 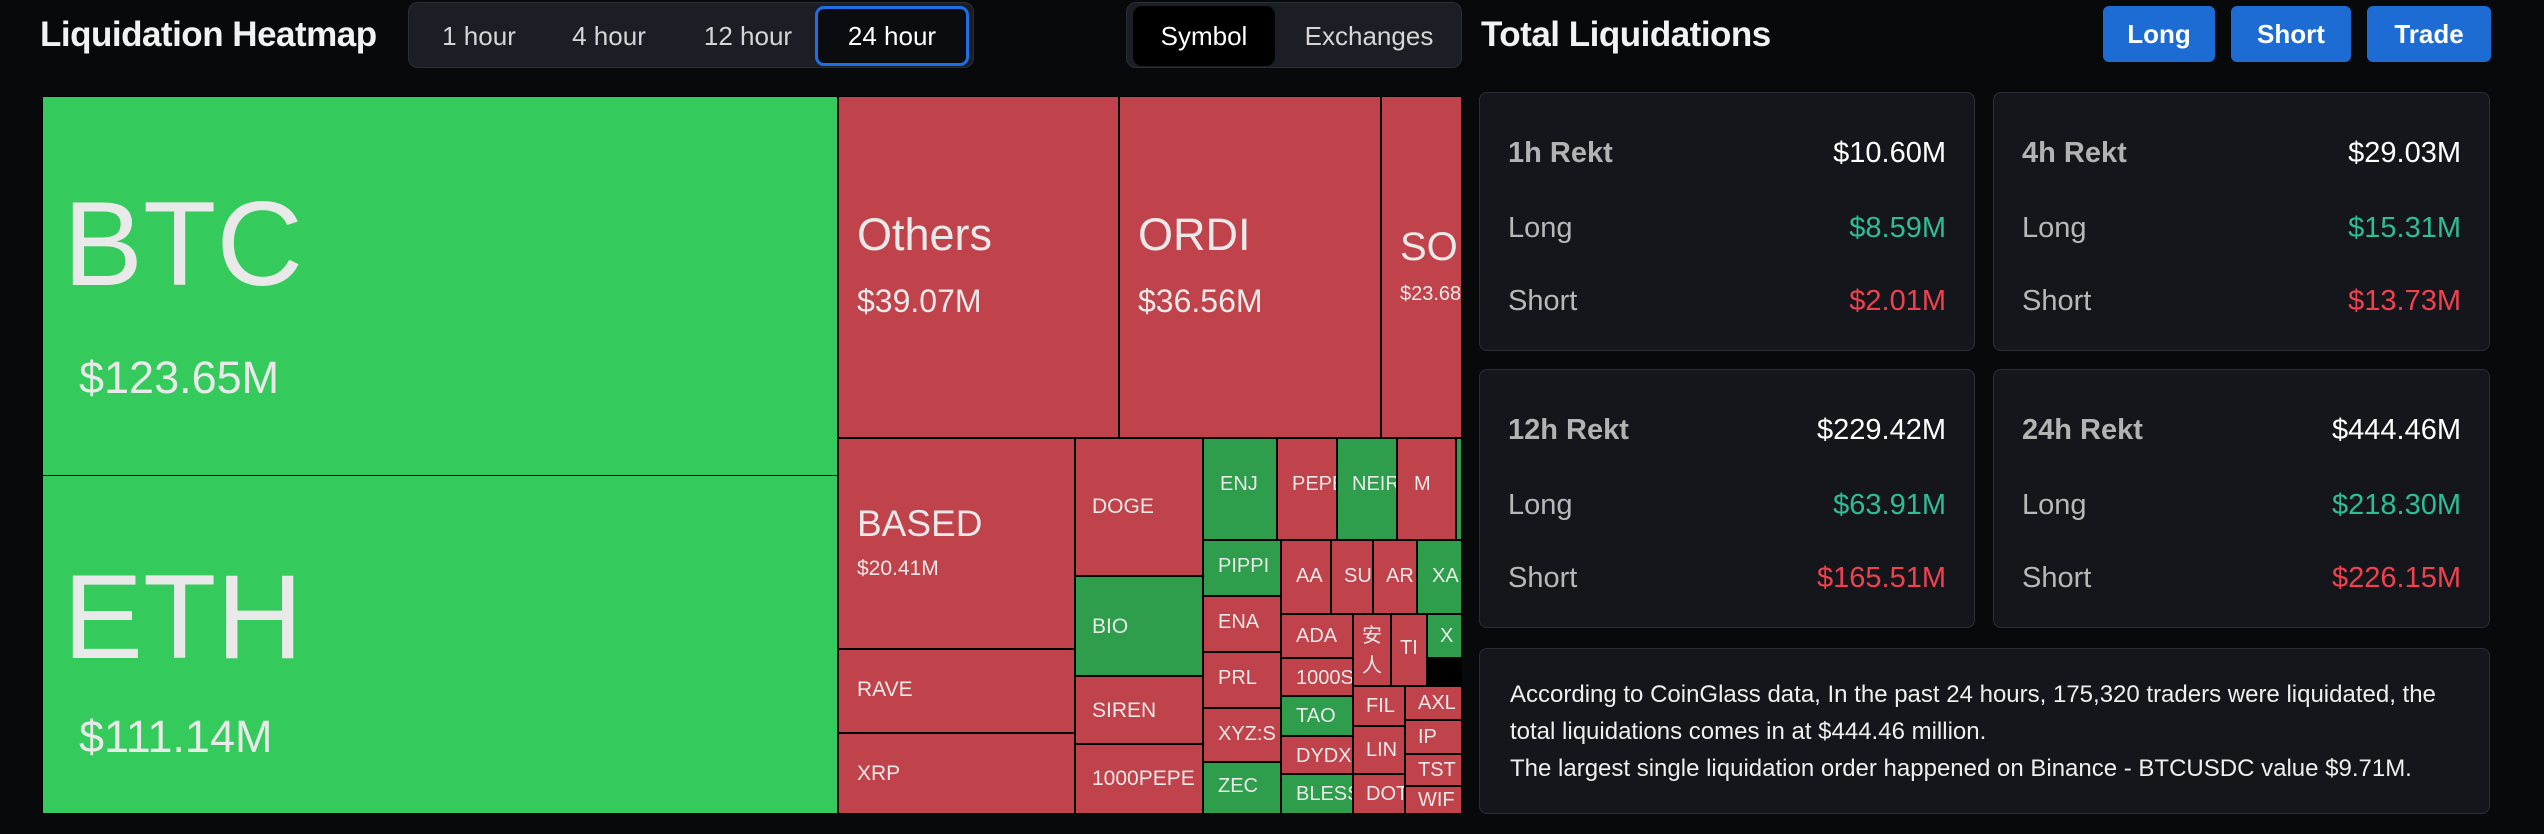 I want to click on cell-symbol: FIL, so click(x=1380, y=706).